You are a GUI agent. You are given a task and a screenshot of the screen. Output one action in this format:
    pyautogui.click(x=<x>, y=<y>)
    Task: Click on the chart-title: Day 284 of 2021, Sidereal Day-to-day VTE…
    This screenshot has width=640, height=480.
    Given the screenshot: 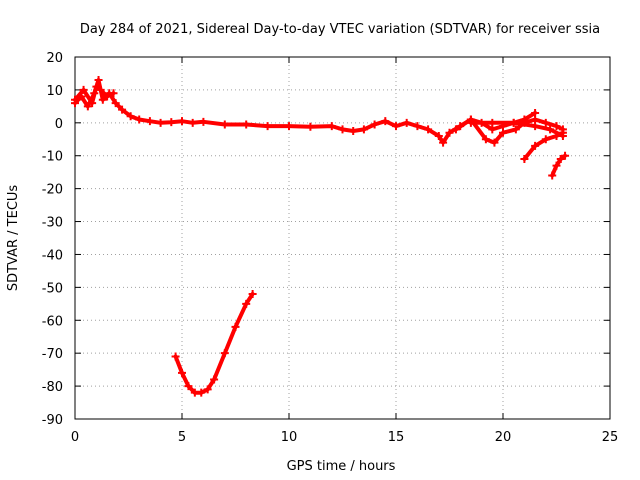 What is the action you would take?
    pyautogui.click(x=340, y=29)
    